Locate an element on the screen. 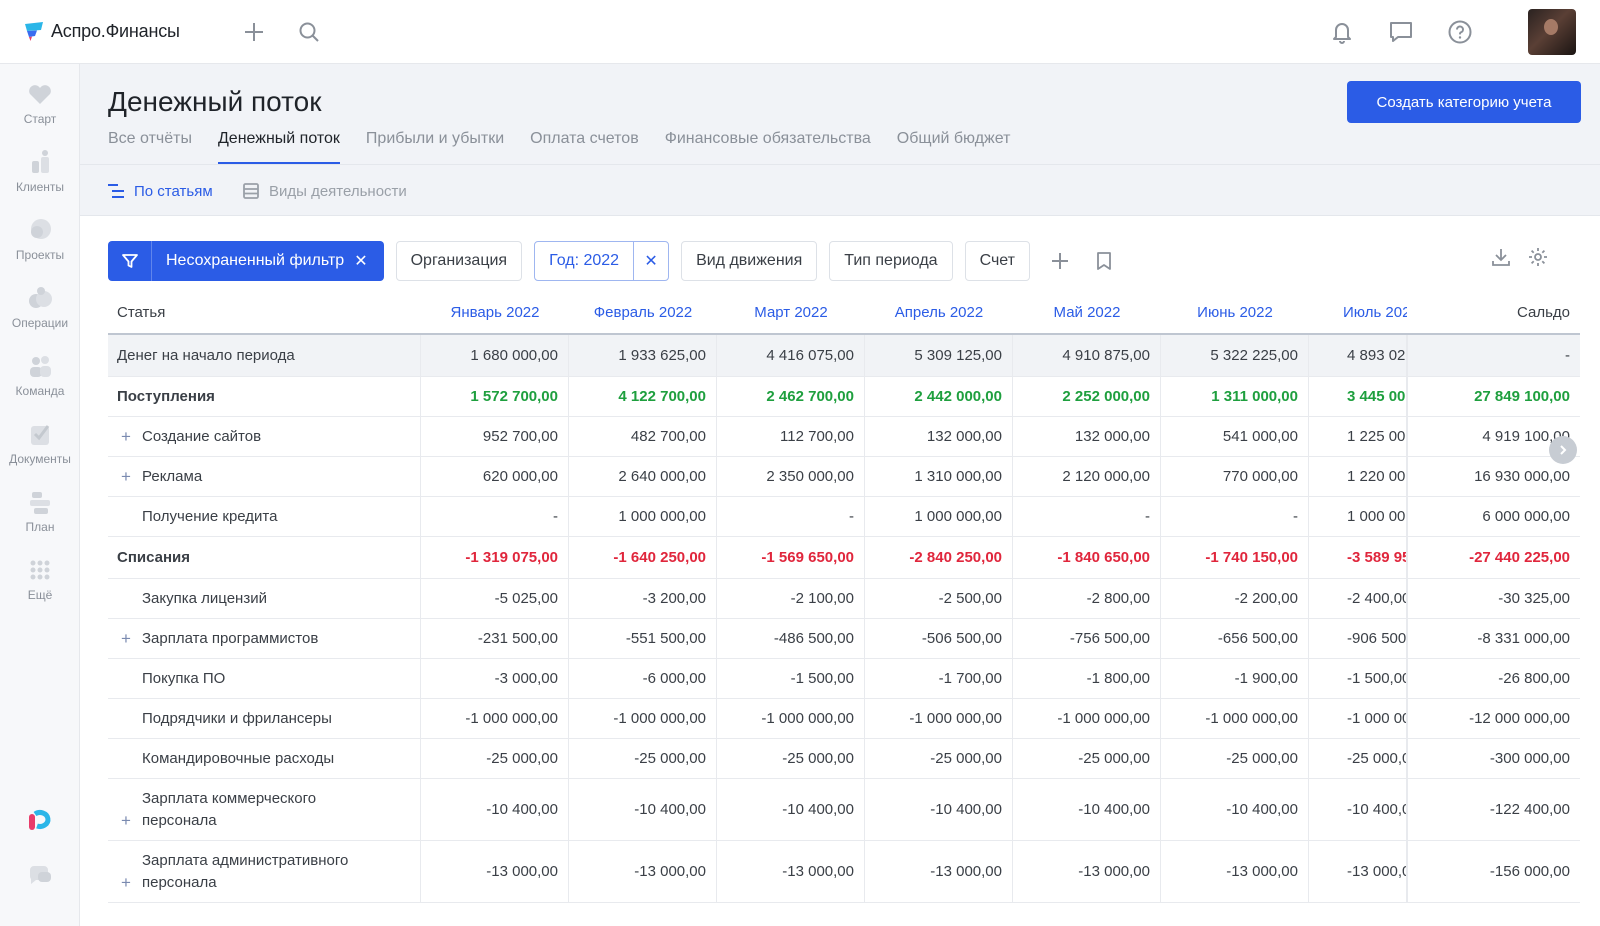 This screenshot has height=926, width=1600. value-cell: -756 500,00 is located at coordinates (1087, 638).